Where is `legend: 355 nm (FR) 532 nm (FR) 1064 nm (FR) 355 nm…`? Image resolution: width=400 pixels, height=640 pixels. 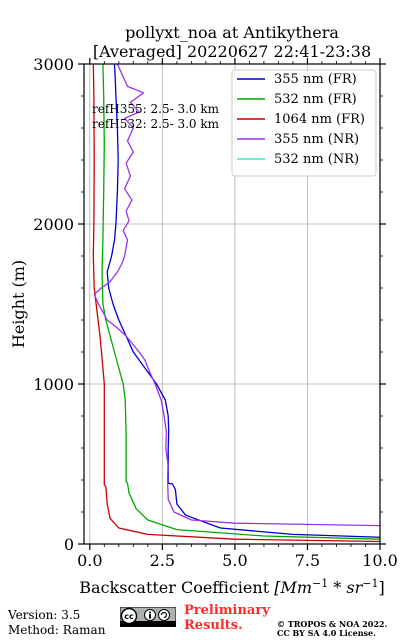 legend: 355 nm (FR) 532 nm (FR) 1064 nm (FR) 355 nm… is located at coordinates (304, 123).